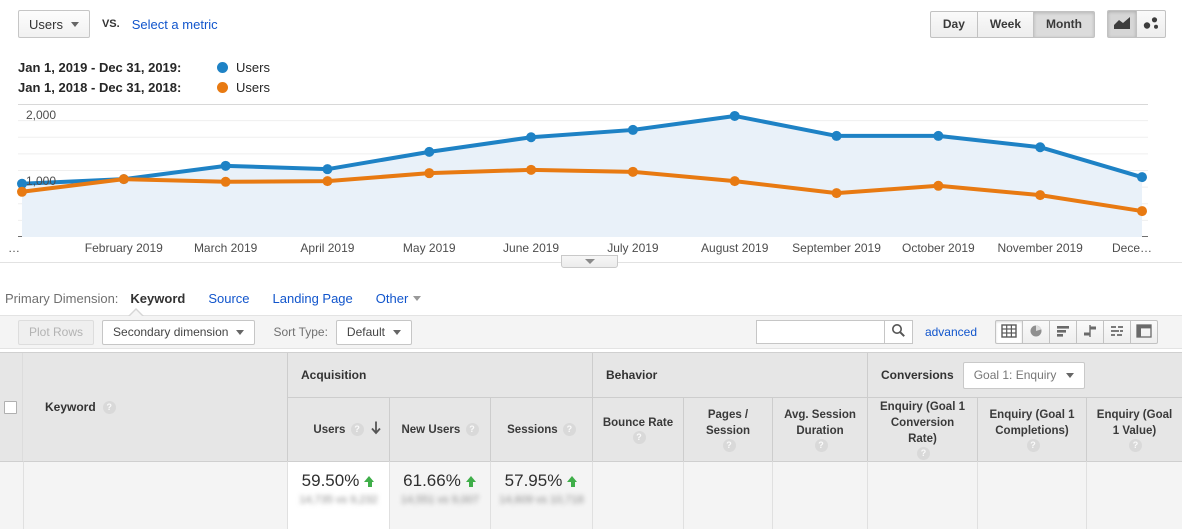  I want to click on table-view-icon, so click(1009, 332).